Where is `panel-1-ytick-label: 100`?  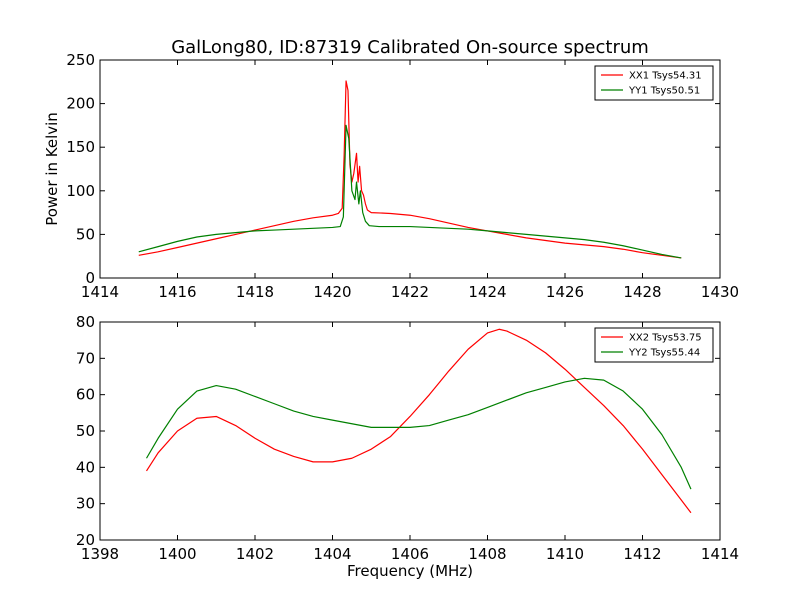 panel-1-ytick-label: 100 is located at coordinates (80, 191).